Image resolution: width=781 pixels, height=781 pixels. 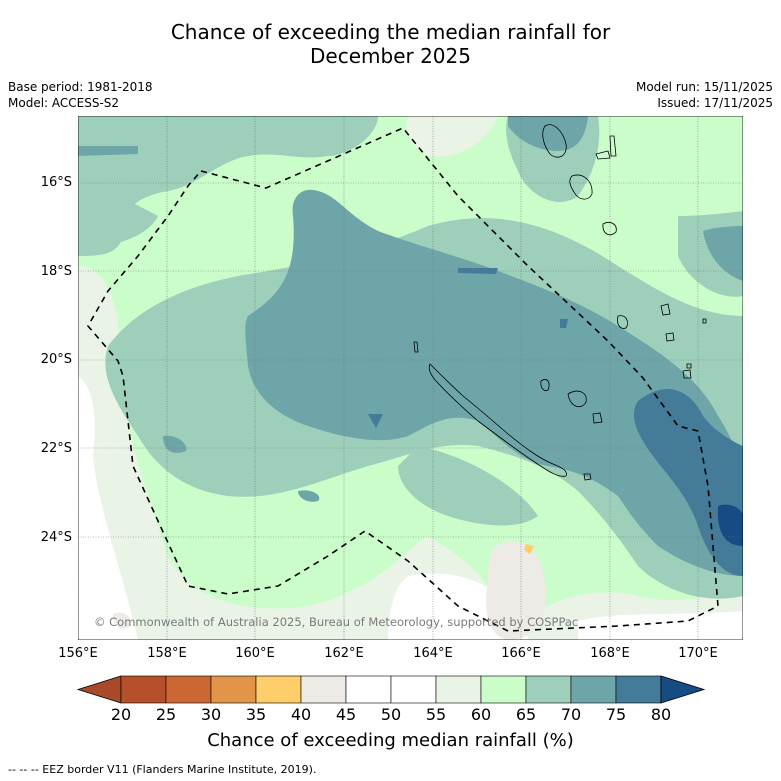 What do you see at coordinates (80, 95) in the screenshot?
I see `meta-left: Base period: 1981-2018 Model: ACCESS-S2` at bounding box center [80, 95].